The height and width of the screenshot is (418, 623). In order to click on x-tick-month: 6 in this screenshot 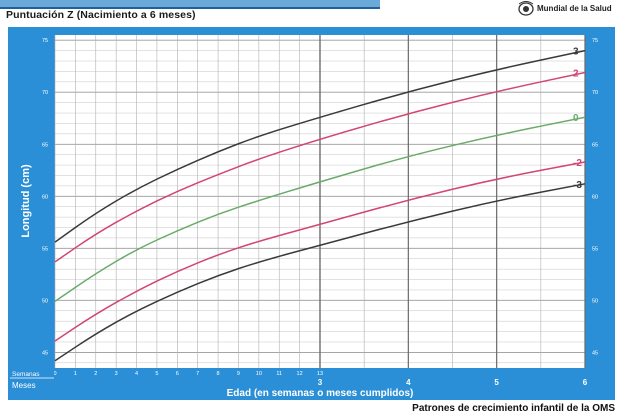, I will do `click(585, 382)`.